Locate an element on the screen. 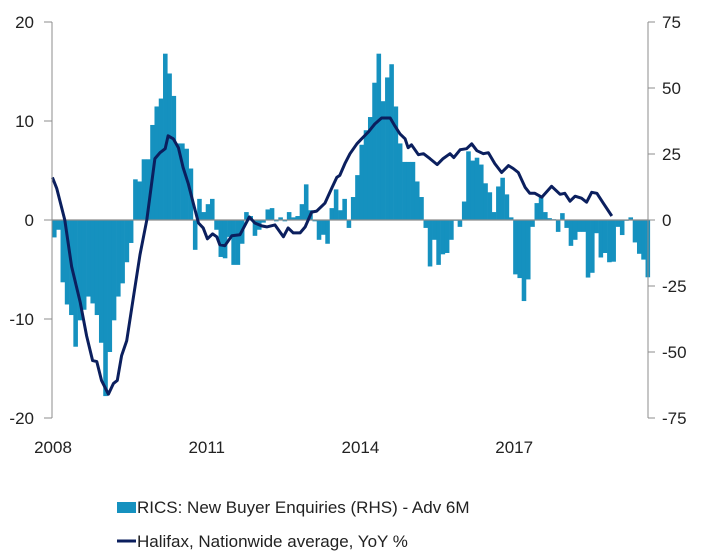 The width and height of the screenshot is (708, 555). x-tick-label: 2008 is located at coordinates (53, 447).